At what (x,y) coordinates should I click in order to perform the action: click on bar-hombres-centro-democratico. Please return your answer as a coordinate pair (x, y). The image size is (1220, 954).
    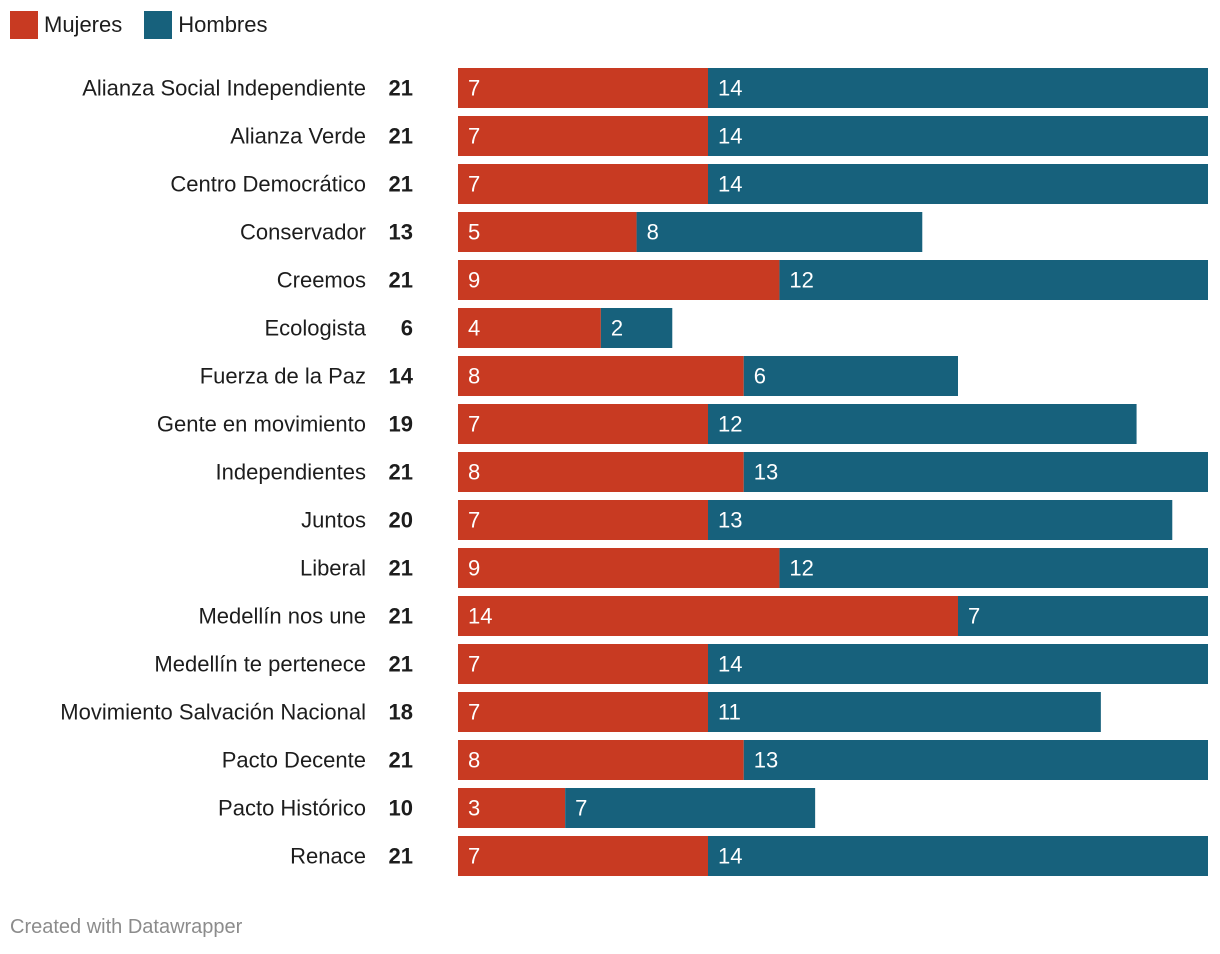
    Looking at the image, I should click on (958, 184).